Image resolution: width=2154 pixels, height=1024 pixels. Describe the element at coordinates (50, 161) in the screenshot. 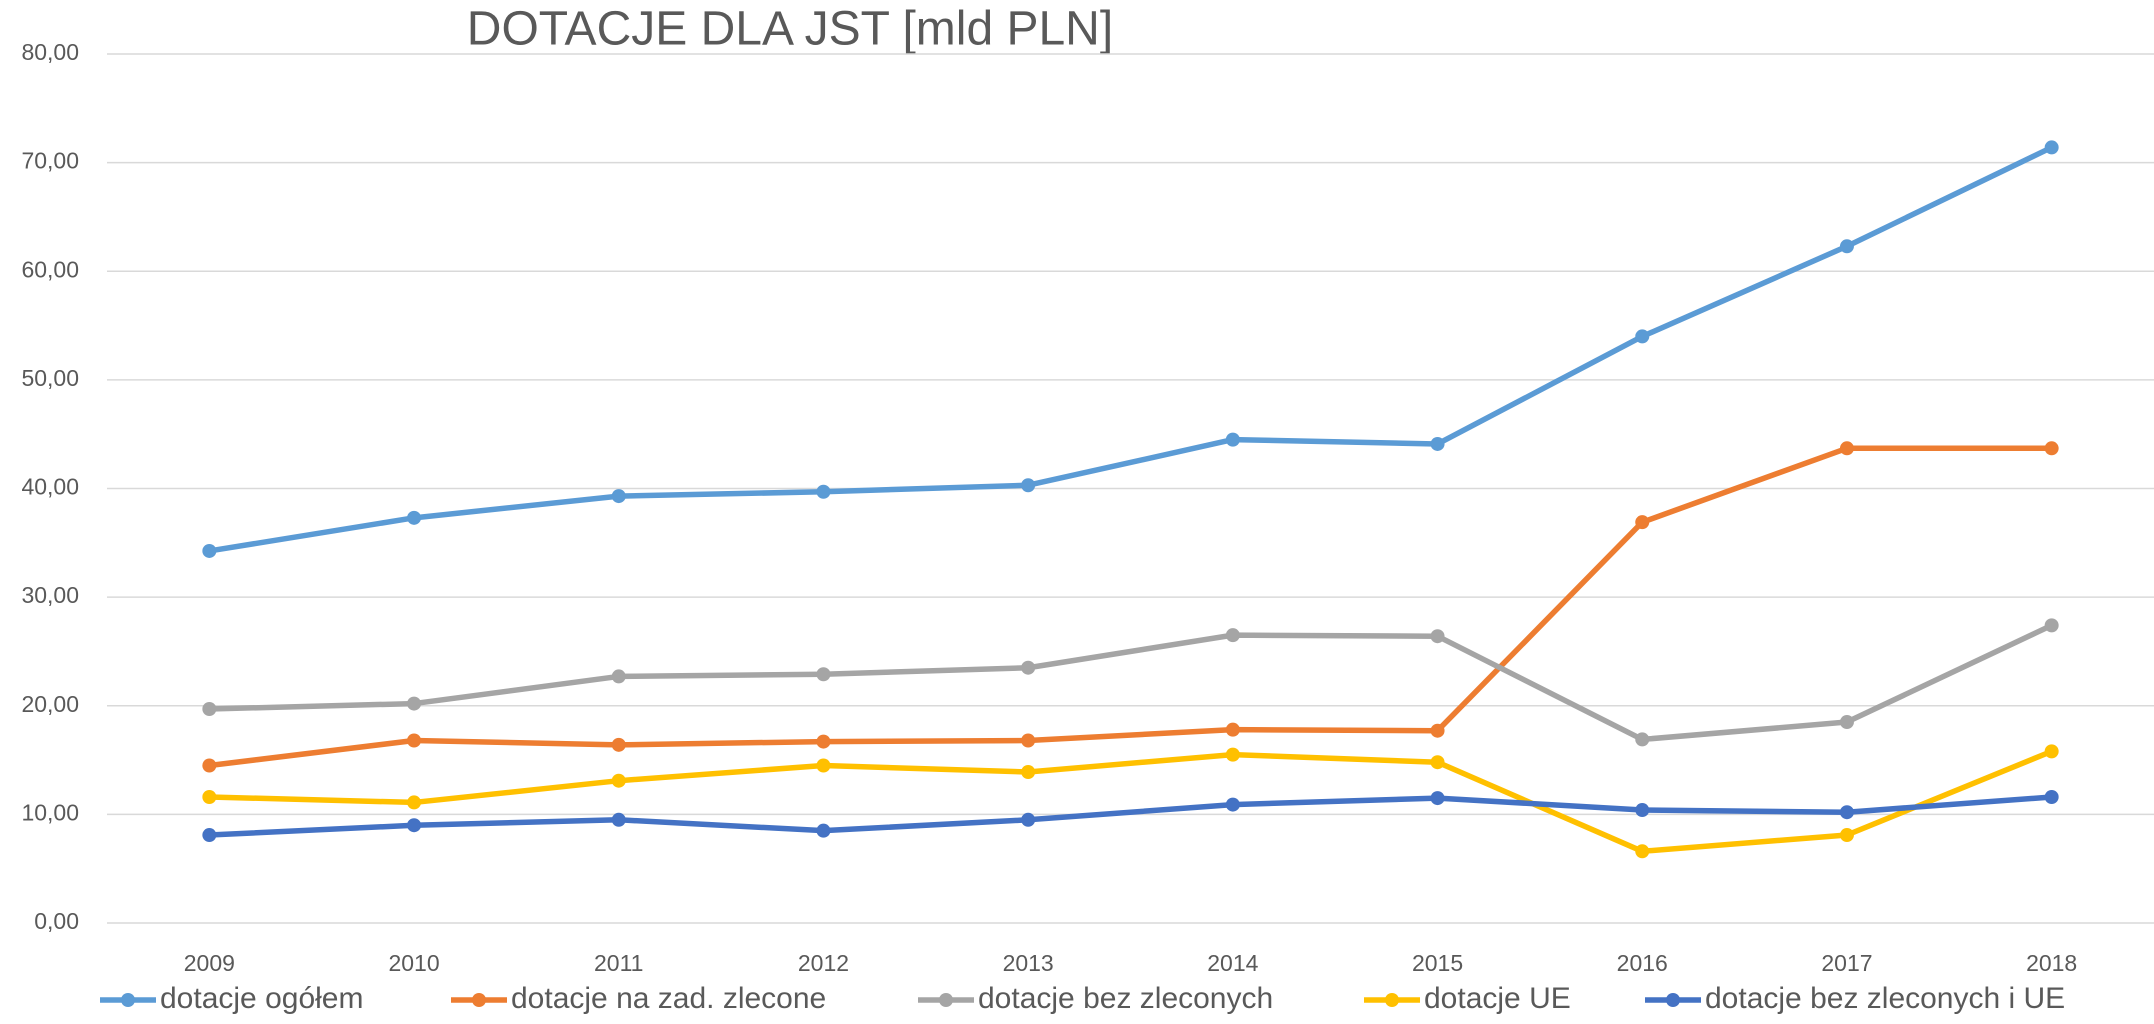

I see `y-tick-label: 70,00` at that location.